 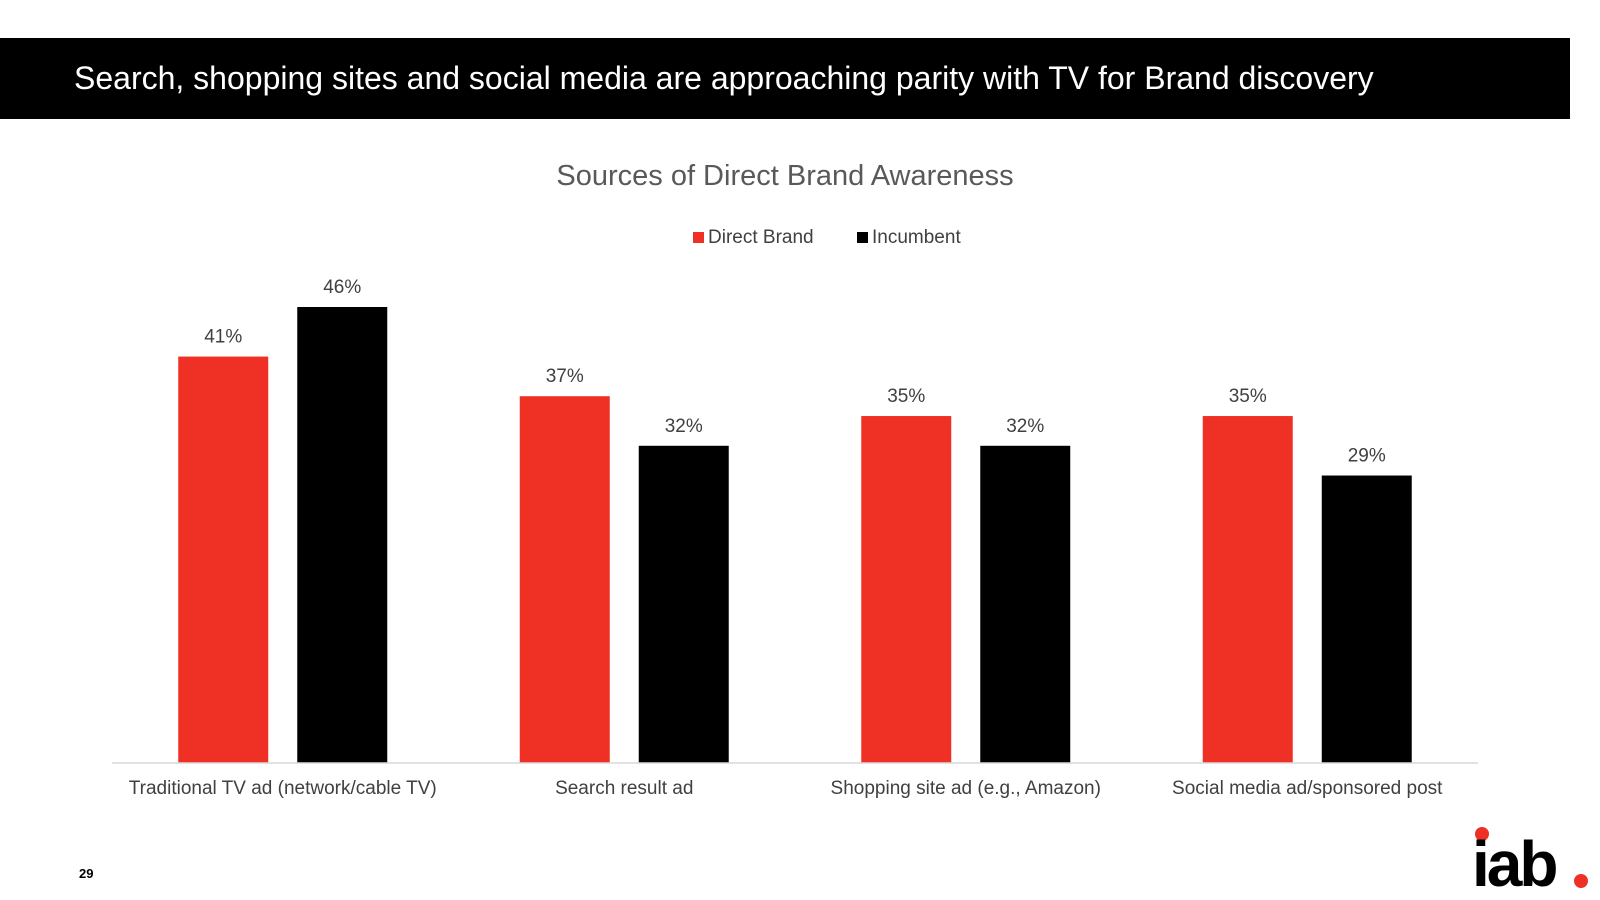 I want to click on value-label-incumbent-4: 29%, so click(x=1367, y=456).